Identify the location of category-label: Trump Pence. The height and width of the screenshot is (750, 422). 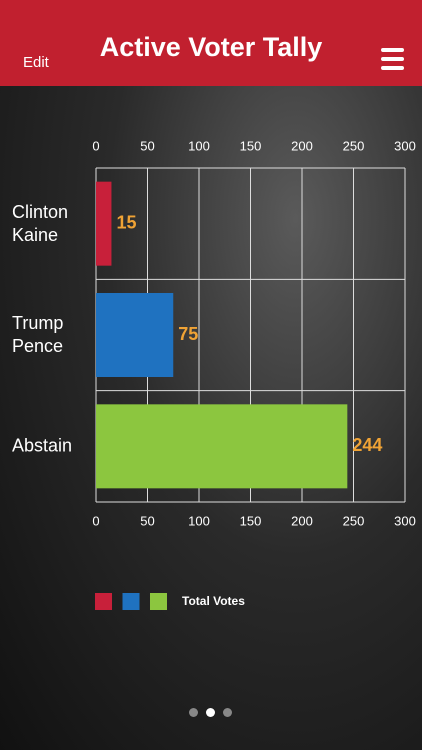
(38, 334).